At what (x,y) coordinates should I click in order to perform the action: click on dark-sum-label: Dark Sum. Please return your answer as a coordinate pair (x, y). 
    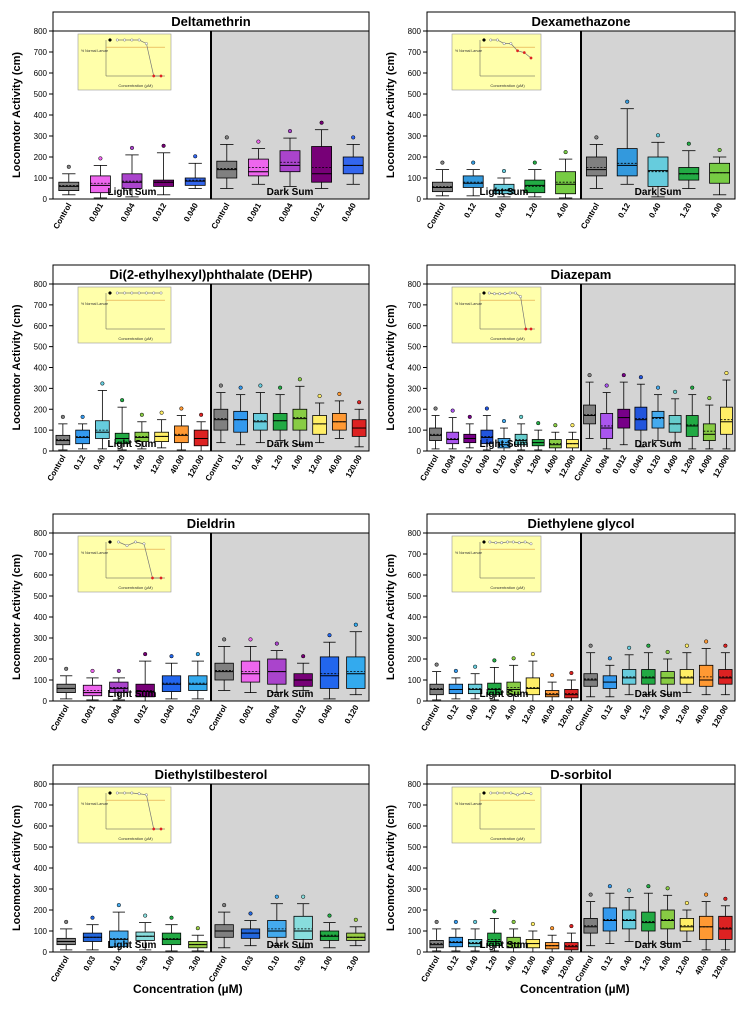
    Looking at the image, I should click on (658, 192).